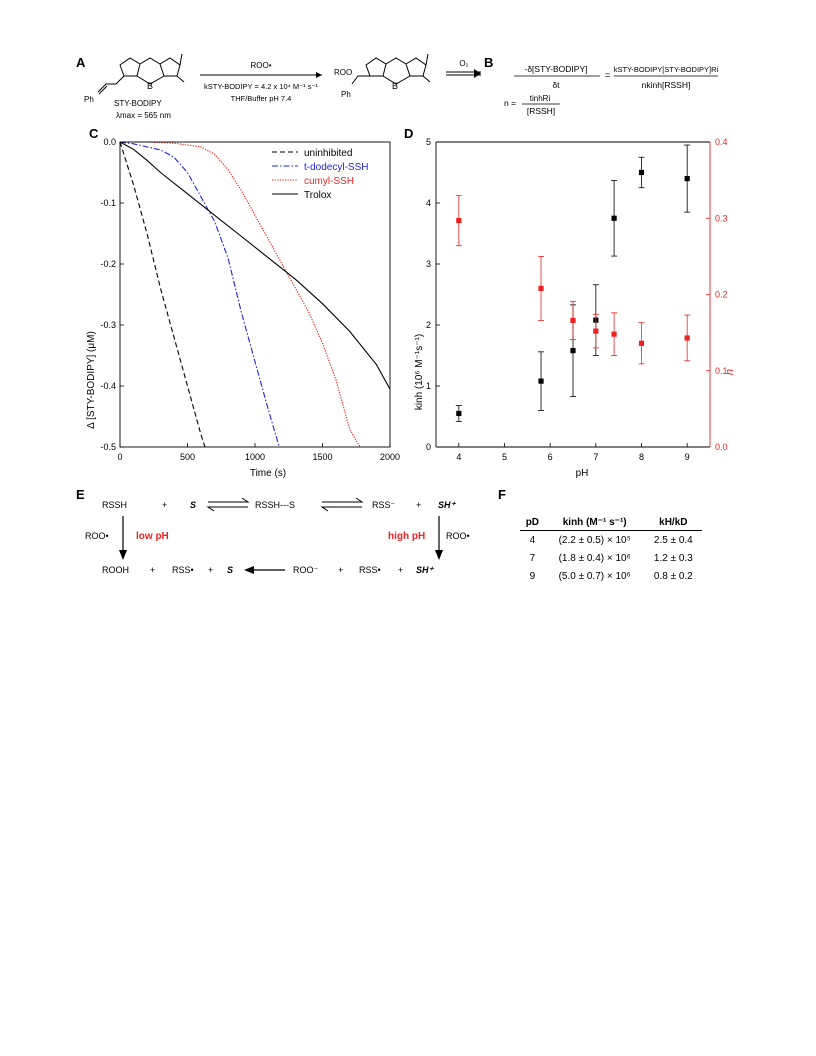 Image resolution: width=816 pixels, height=1056 pixels. What do you see at coordinates (193, 505) in the screenshot?
I see `e-s-1: S` at bounding box center [193, 505].